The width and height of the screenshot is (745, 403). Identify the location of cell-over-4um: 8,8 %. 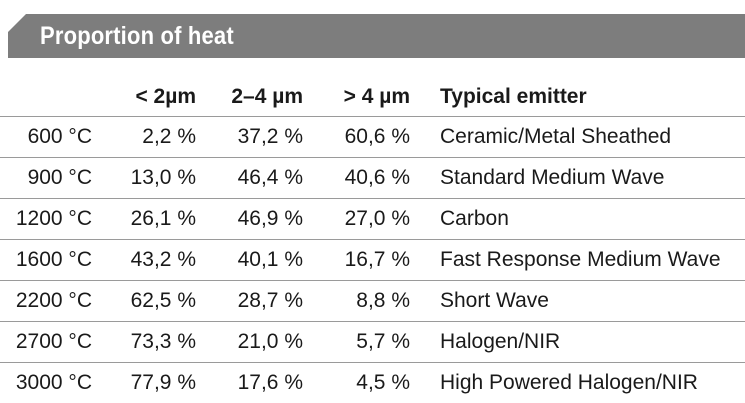
(359, 301).